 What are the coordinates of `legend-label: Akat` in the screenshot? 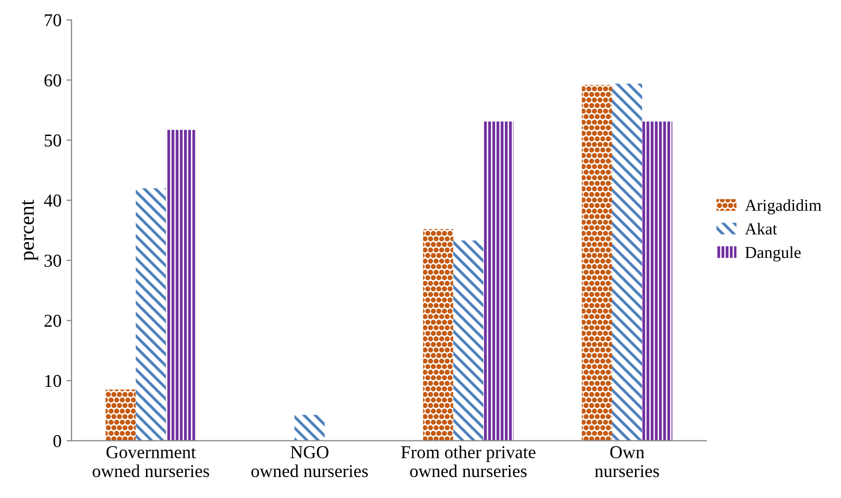 It's located at (761, 228).